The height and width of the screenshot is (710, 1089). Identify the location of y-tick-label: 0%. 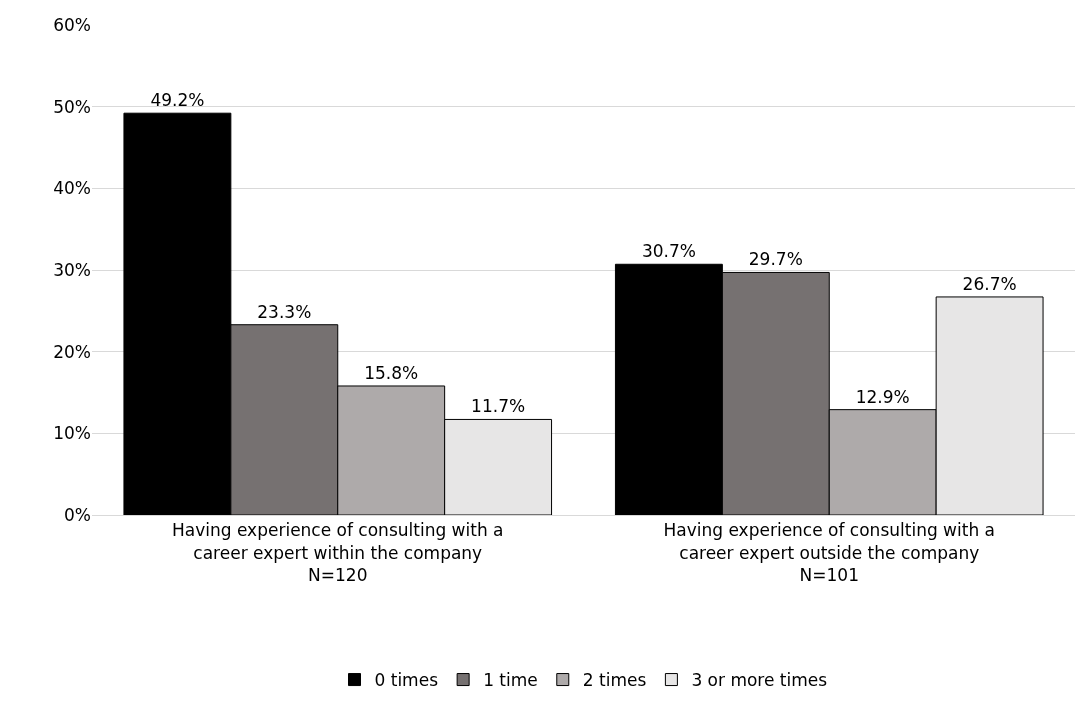
(77, 514).